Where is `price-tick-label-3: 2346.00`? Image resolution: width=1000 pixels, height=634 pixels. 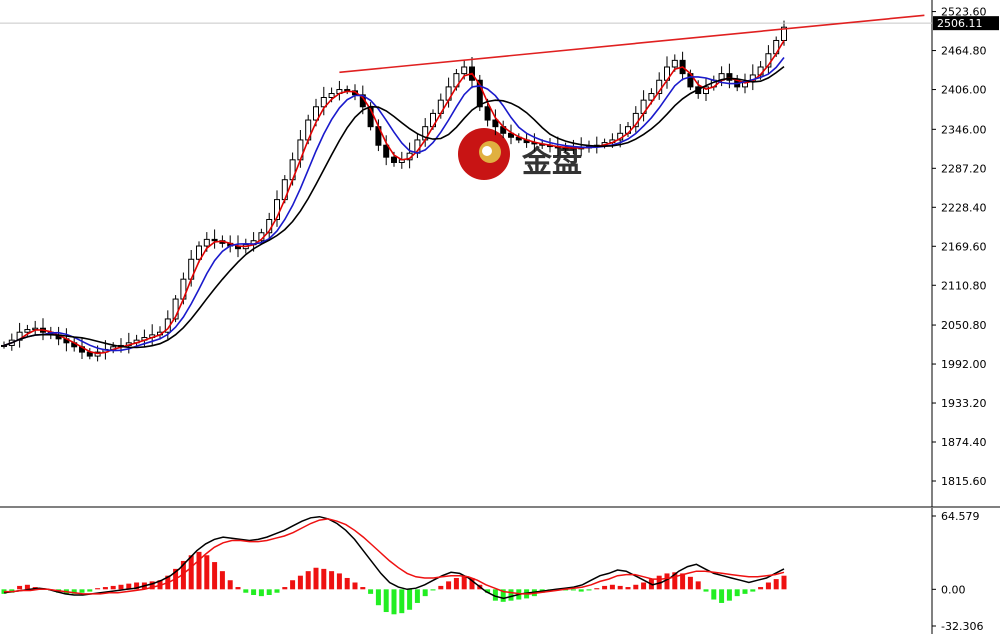 price-tick-label-3: 2346.00 is located at coordinates (964, 129).